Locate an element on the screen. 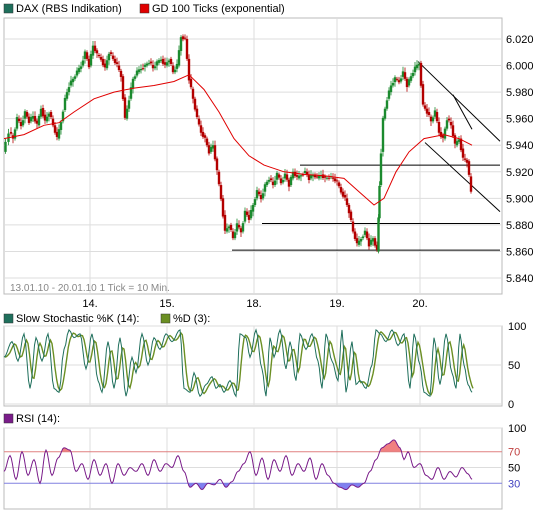  y-tick-label: 5.960 is located at coordinates (520, 120).